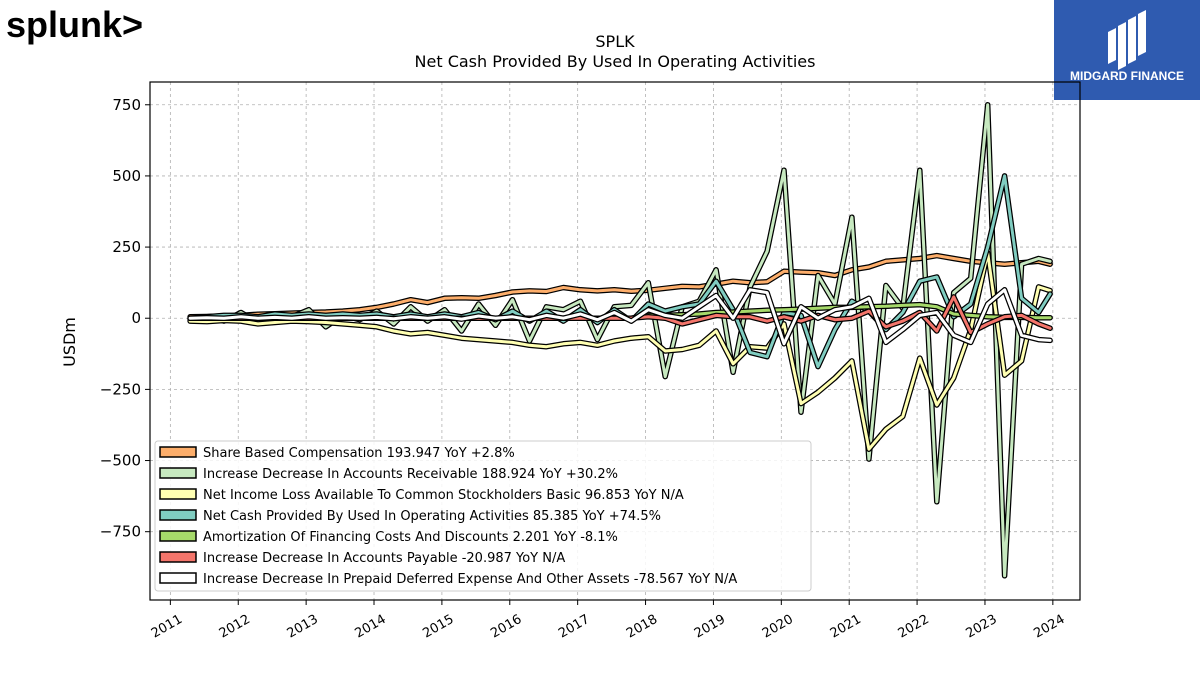  I want to click on midgard-finance-logo: MIDGARD FINANCE, so click(1127, 50).